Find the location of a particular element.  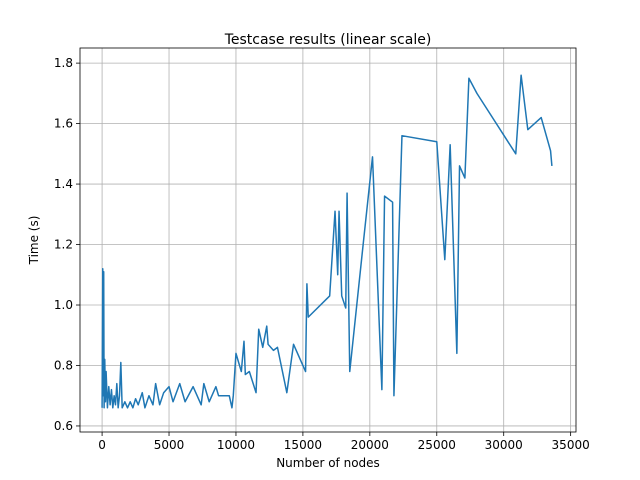

y-tick-label: 1.8 is located at coordinates (63, 63).